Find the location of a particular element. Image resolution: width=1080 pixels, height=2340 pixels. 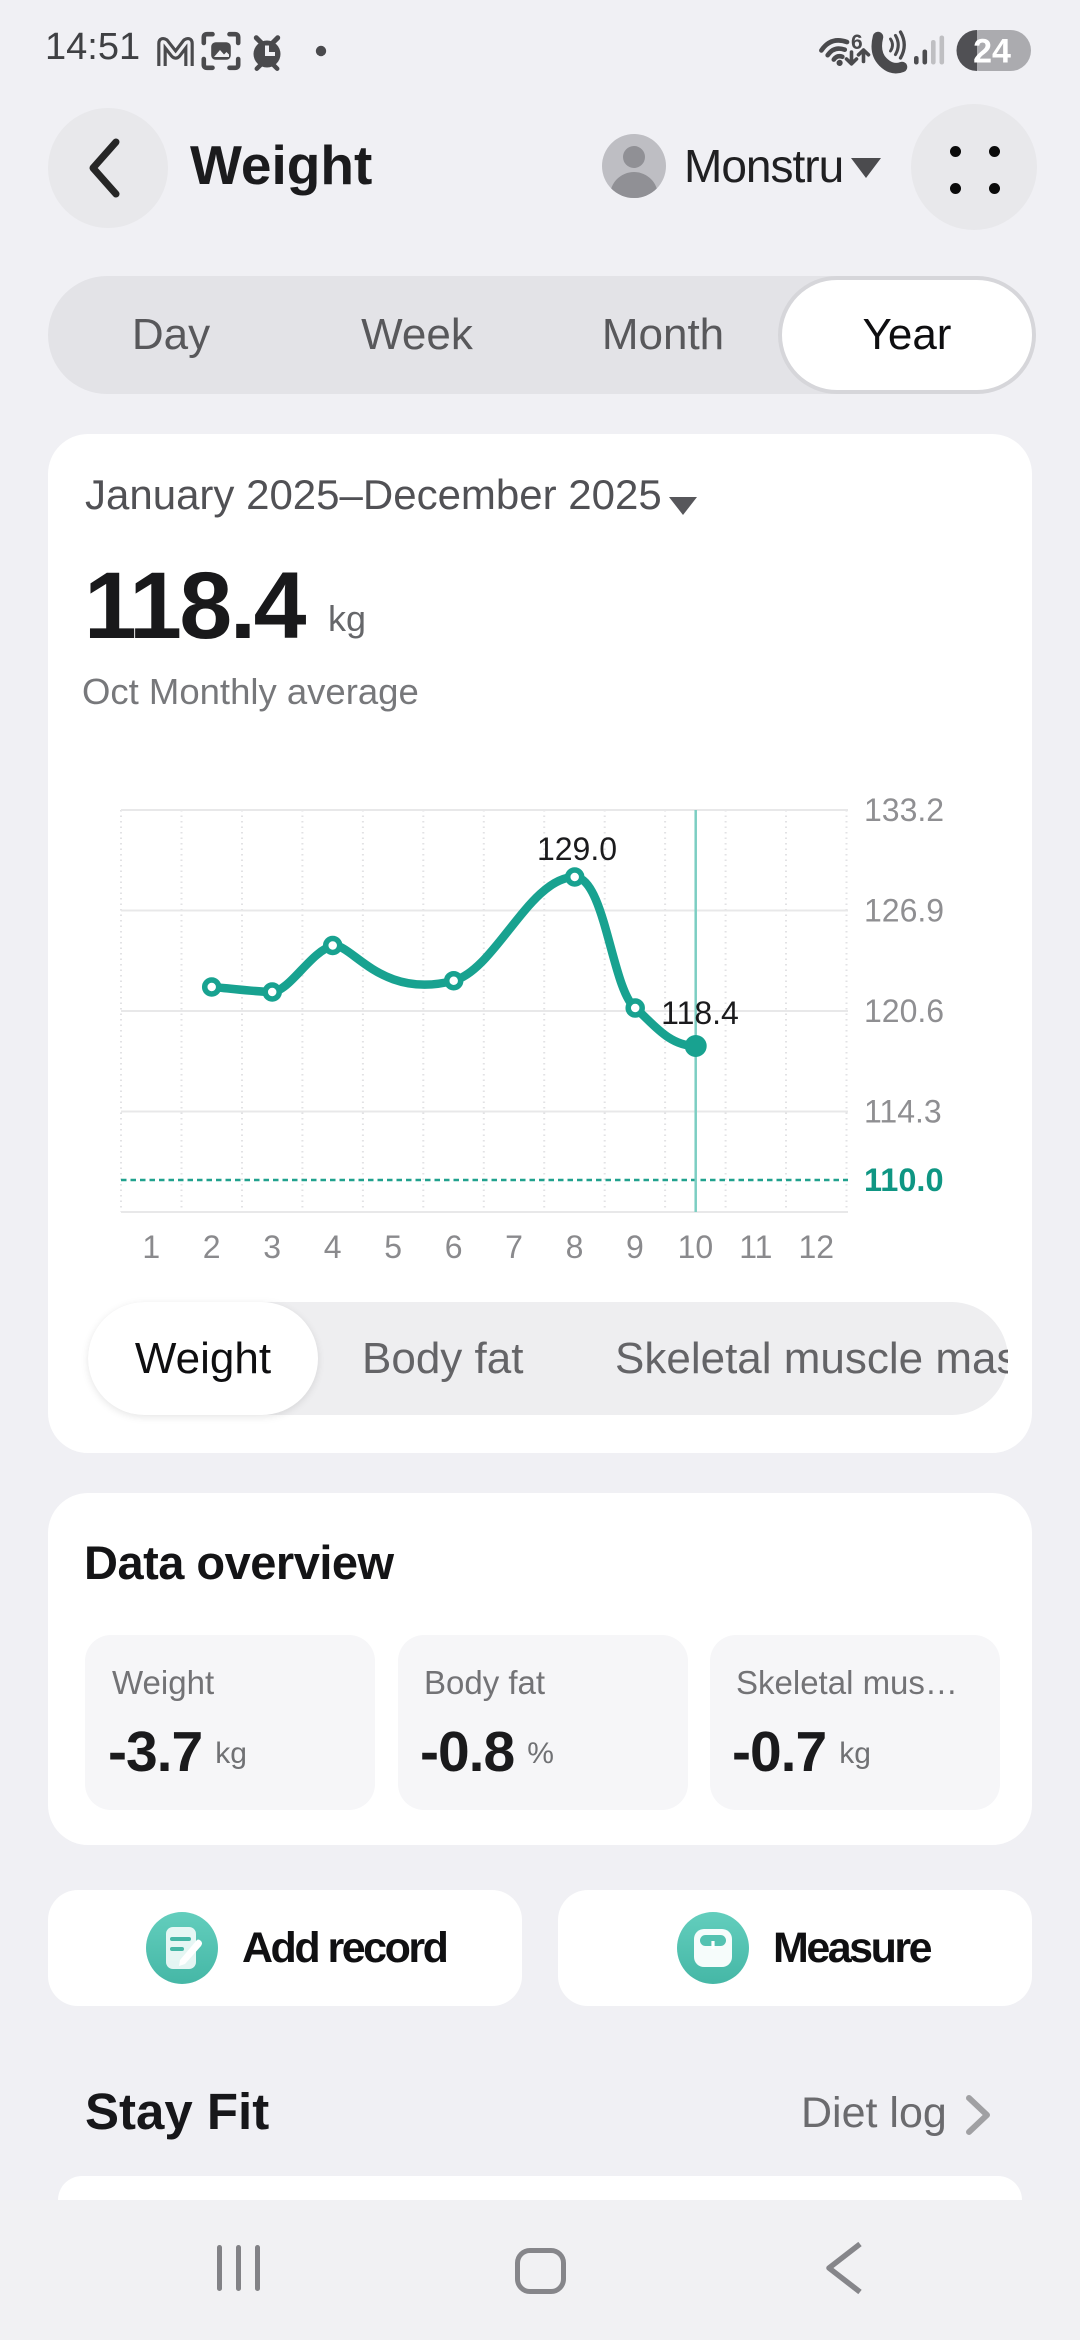

svg-text: 11 is located at coordinates (755, 1247).